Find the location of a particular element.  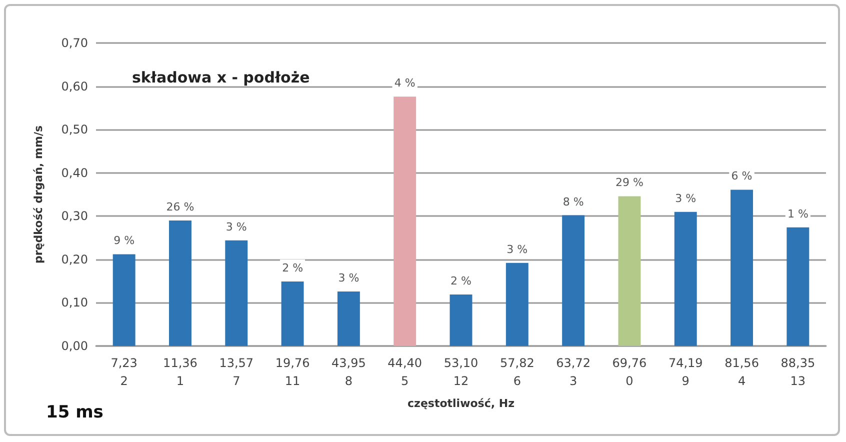

x-tick-label: 69,76 0 is located at coordinates (629, 372).